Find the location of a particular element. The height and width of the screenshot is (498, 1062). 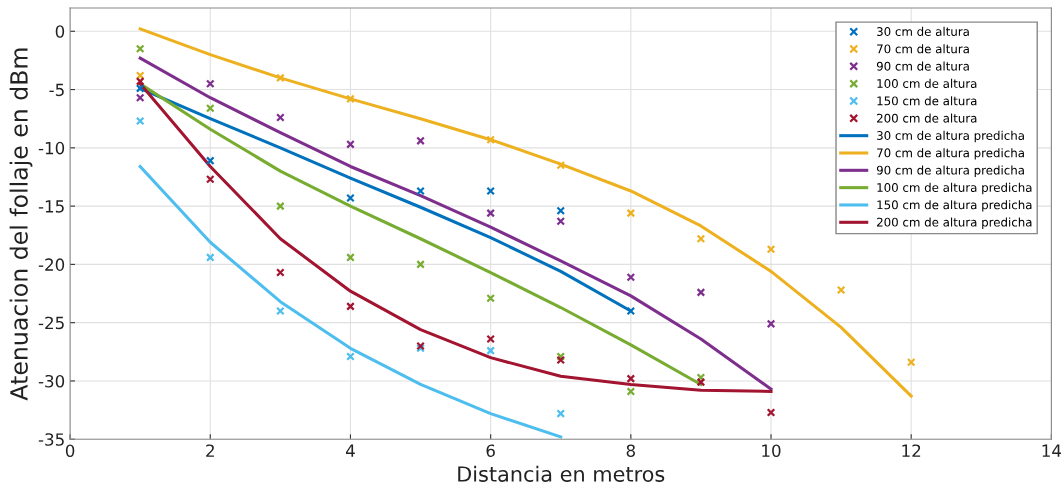

legend-label: 100 cm de altura predicha is located at coordinates (954, 188).